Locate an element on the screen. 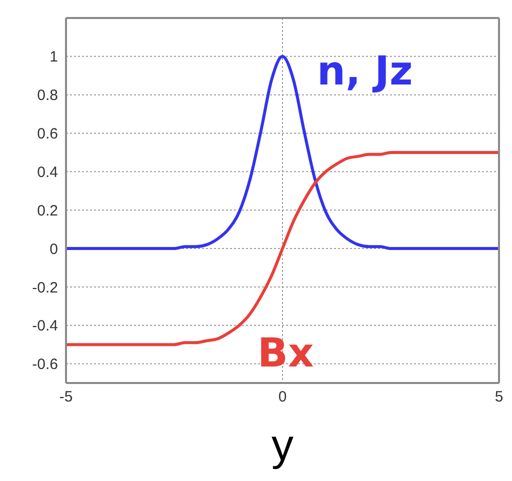  series-label: n, Jz is located at coordinates (364, 71).